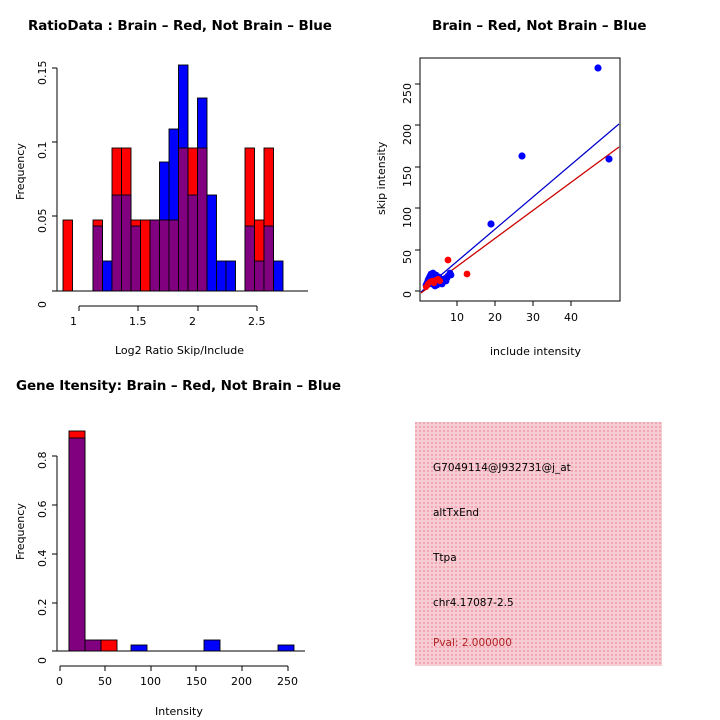 This screenshot has height=720, width=720. I want to click on ratio-hist-xtick-0: 1, so click(73, 321).